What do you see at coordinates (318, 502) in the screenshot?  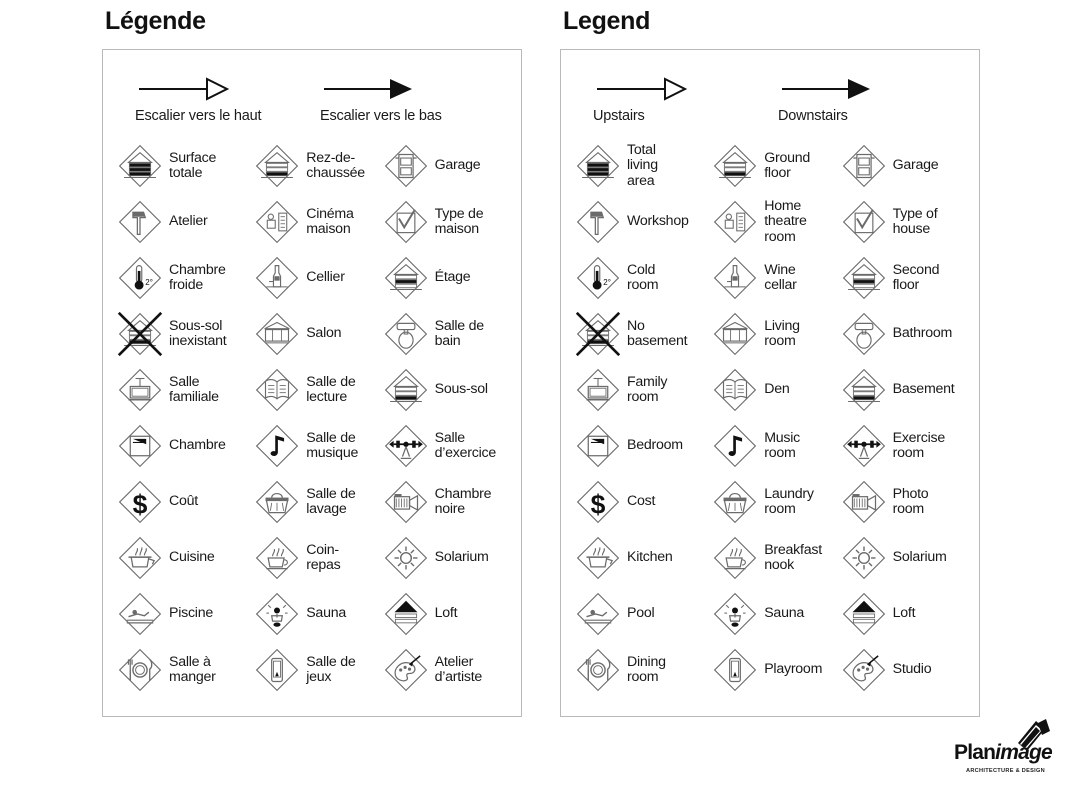 I see `legend-item: Salle de lavage` at bounding box center [318, 502].